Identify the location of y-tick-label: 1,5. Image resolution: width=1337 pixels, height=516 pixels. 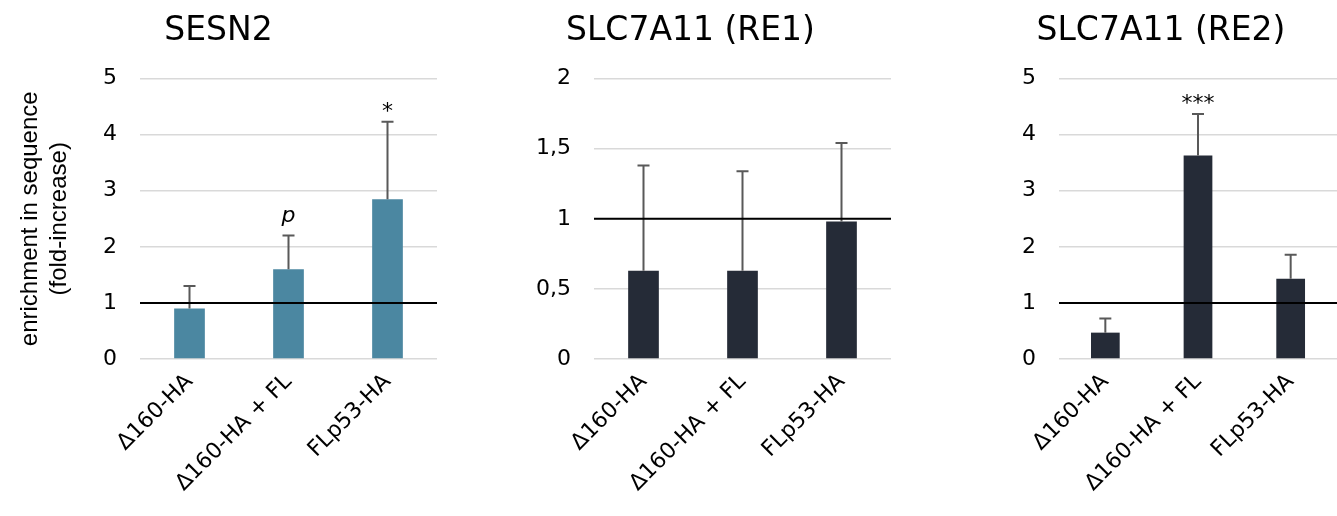
(553, 147).